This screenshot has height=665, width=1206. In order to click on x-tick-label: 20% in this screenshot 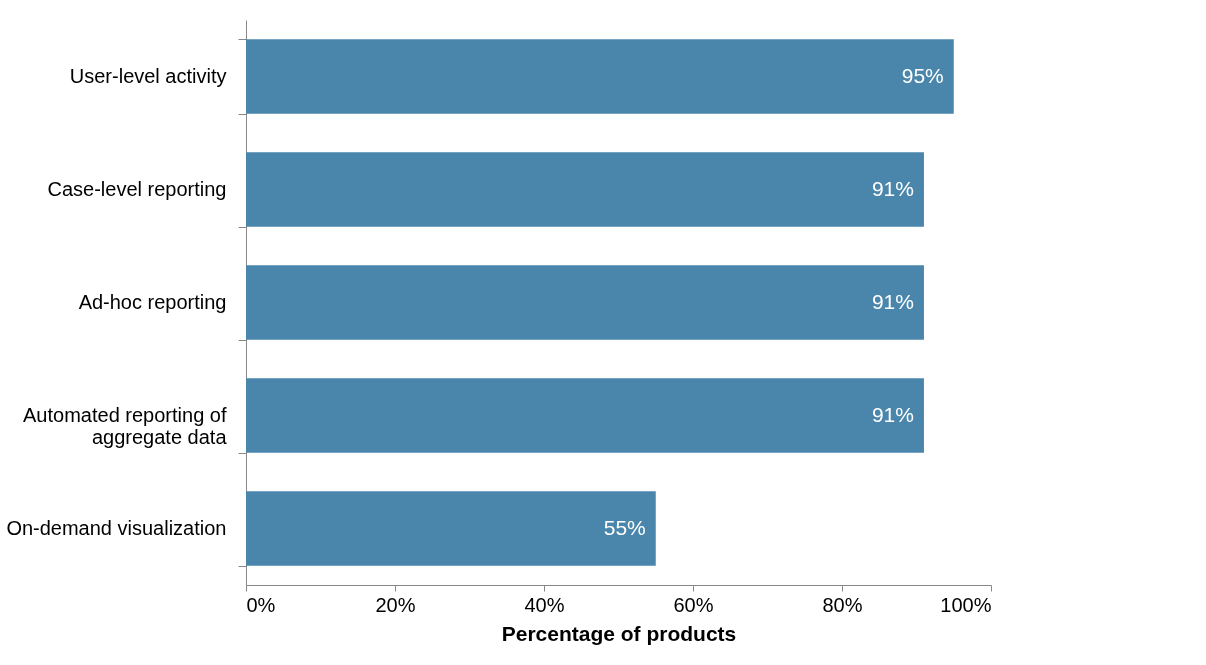, I will do `click(395, 604)`.